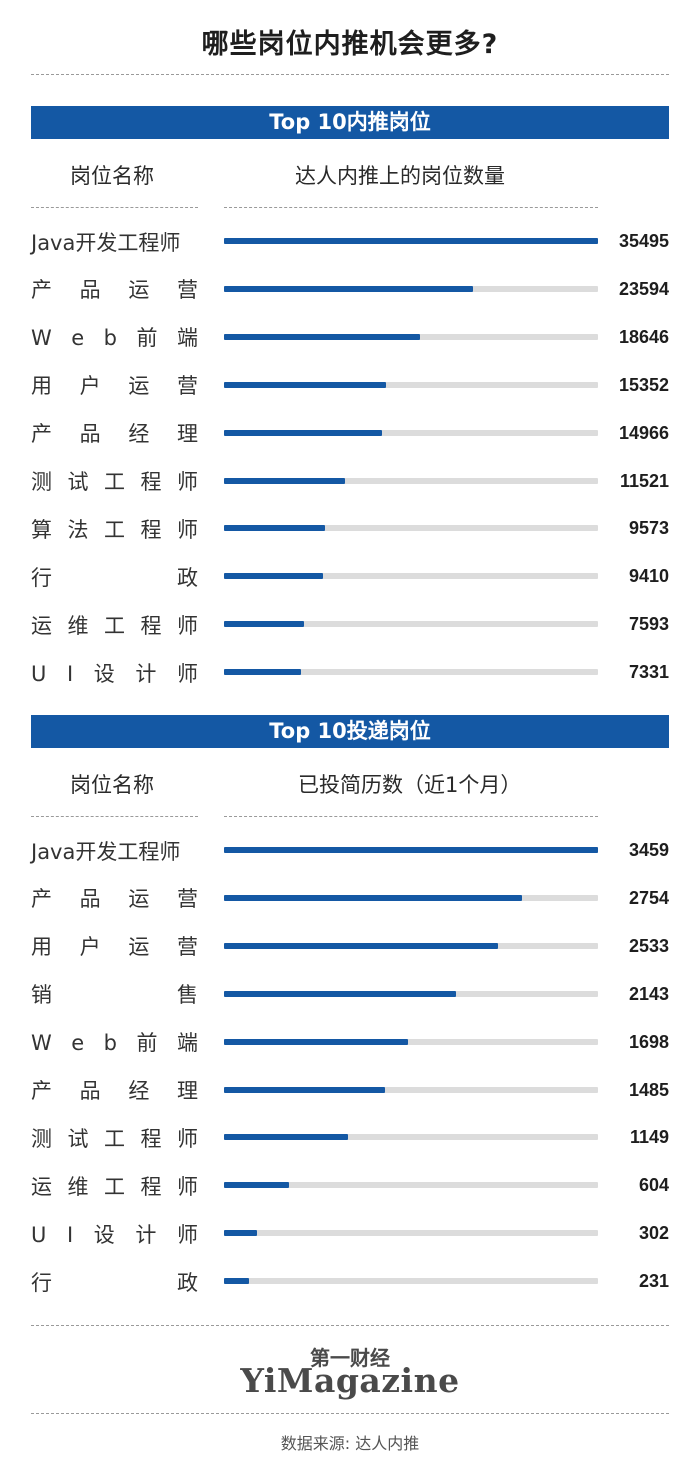  I want to click on data-label: 15352, so click(643, 384).